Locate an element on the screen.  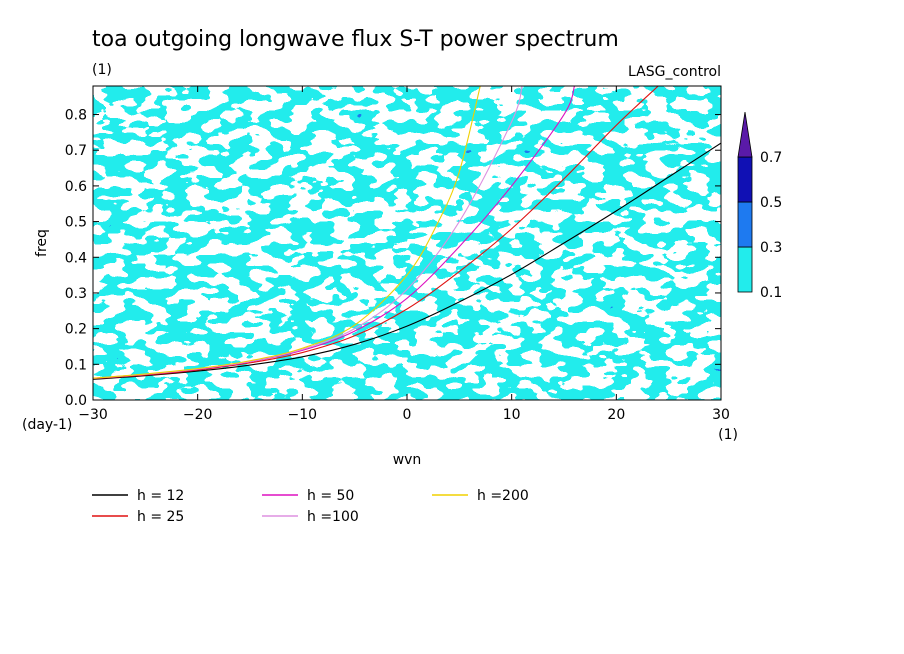
x-tick-label: −30 is located at coordinates (93, 415).